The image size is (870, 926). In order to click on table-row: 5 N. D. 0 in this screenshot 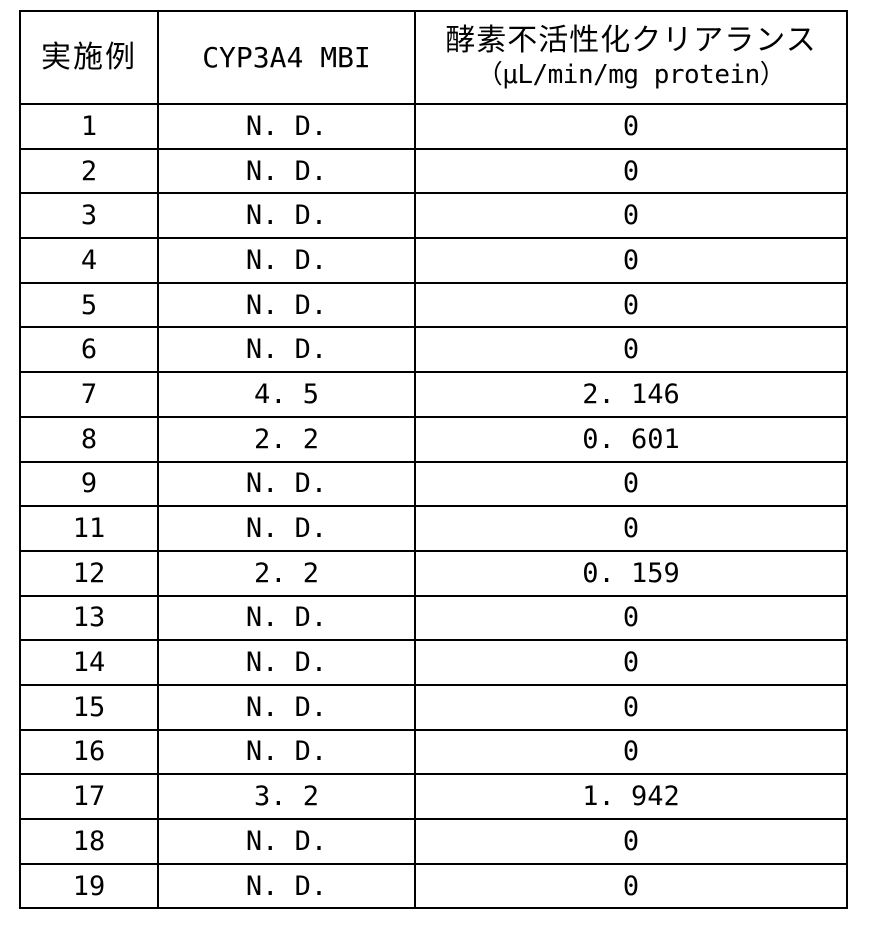, I will do `click(433, 305)`.